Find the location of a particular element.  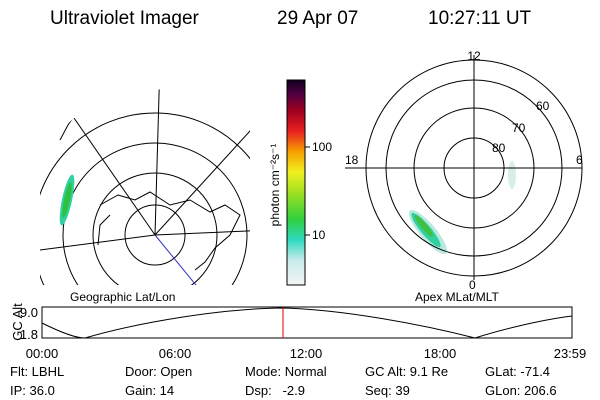

altitude-axis-label: GC Alt is located at coordinates (17, 322).